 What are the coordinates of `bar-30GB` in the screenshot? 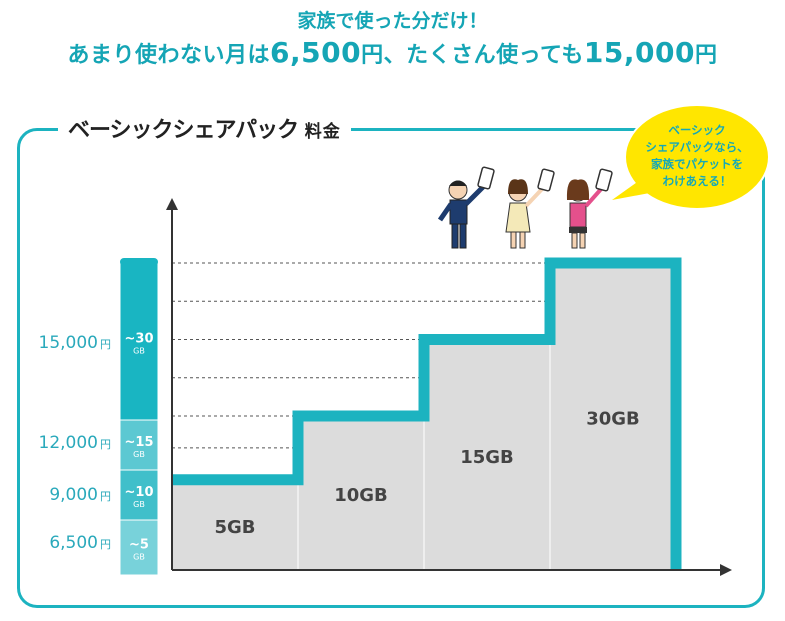 It's located at (613, 416).